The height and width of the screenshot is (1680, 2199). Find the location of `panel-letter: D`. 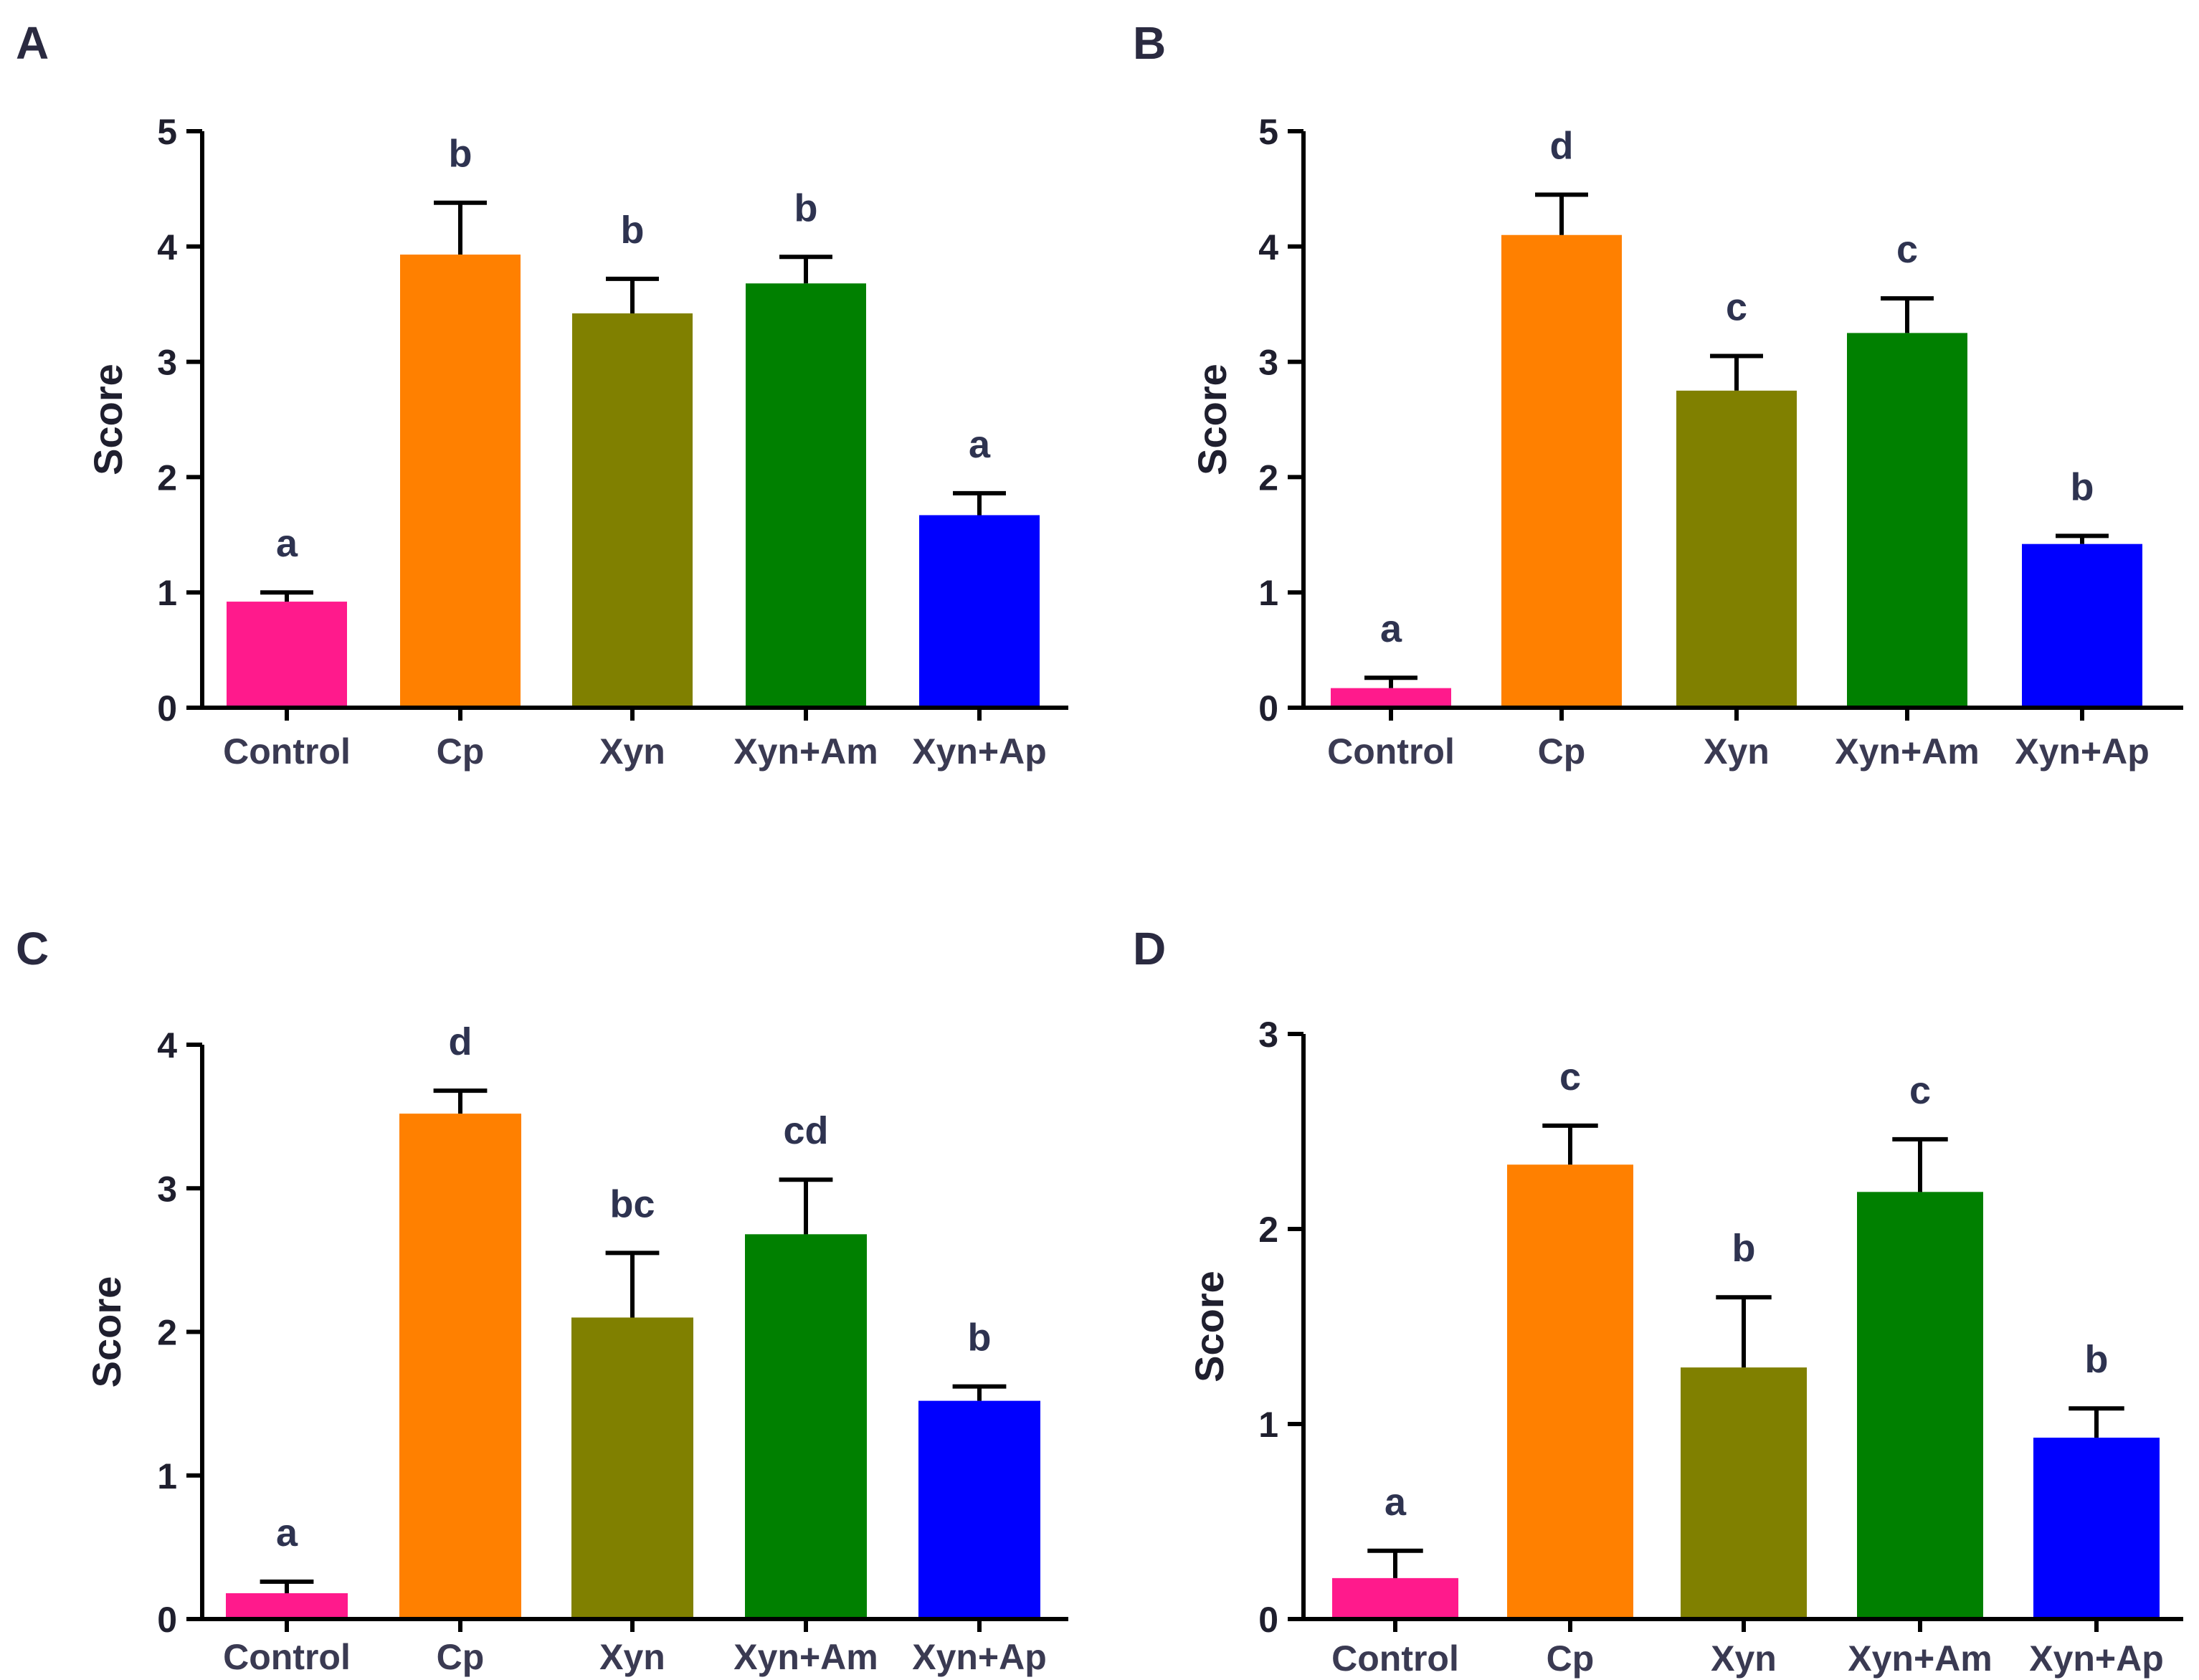

panel-letter: D is located at coordinates (1149, 948).